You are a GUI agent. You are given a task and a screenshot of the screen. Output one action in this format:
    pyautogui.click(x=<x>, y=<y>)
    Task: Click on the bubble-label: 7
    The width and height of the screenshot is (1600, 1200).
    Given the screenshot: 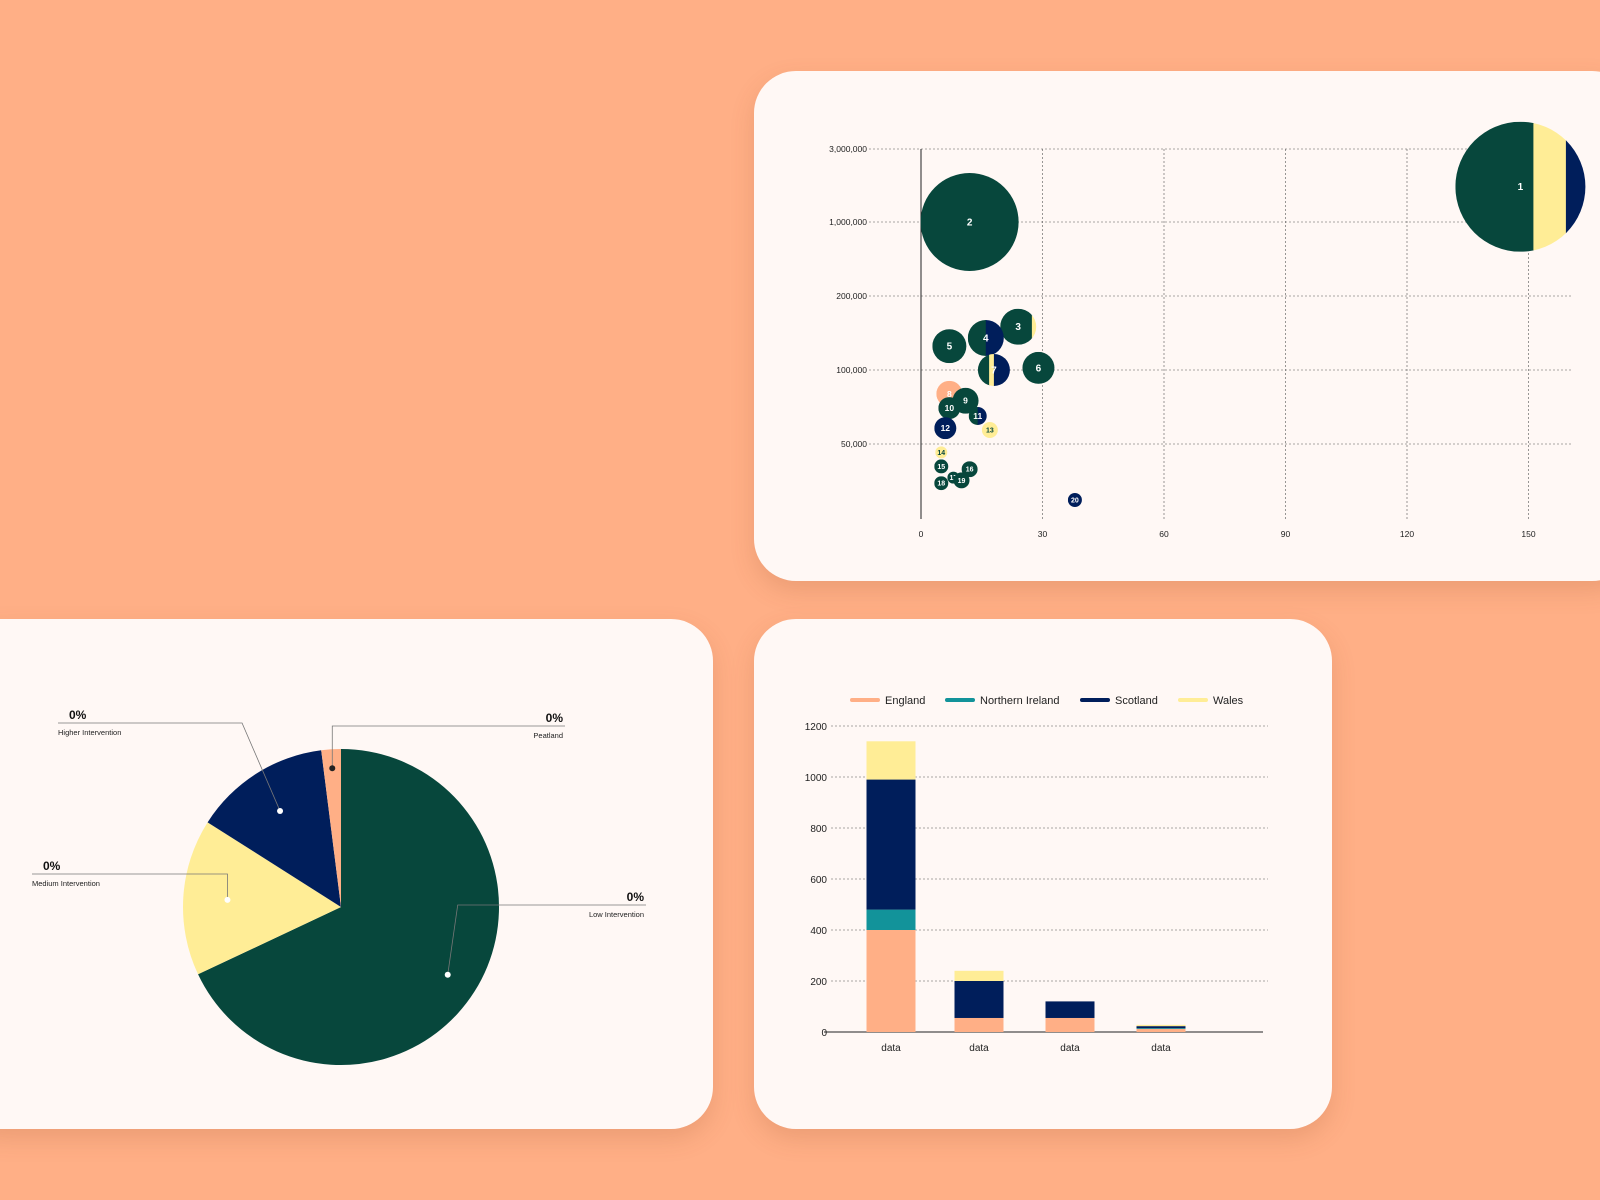 What is the action you would take?
    pyautogui.click(x=994, y=371)
    